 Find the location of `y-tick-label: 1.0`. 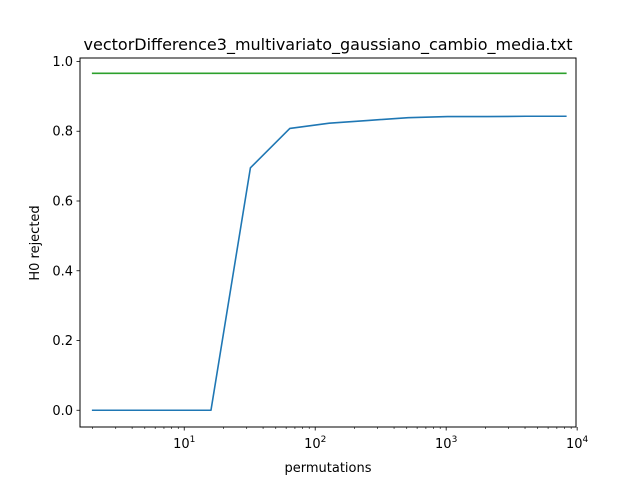

y-tick-label: 1.0 is located at coordinates (62, 62).